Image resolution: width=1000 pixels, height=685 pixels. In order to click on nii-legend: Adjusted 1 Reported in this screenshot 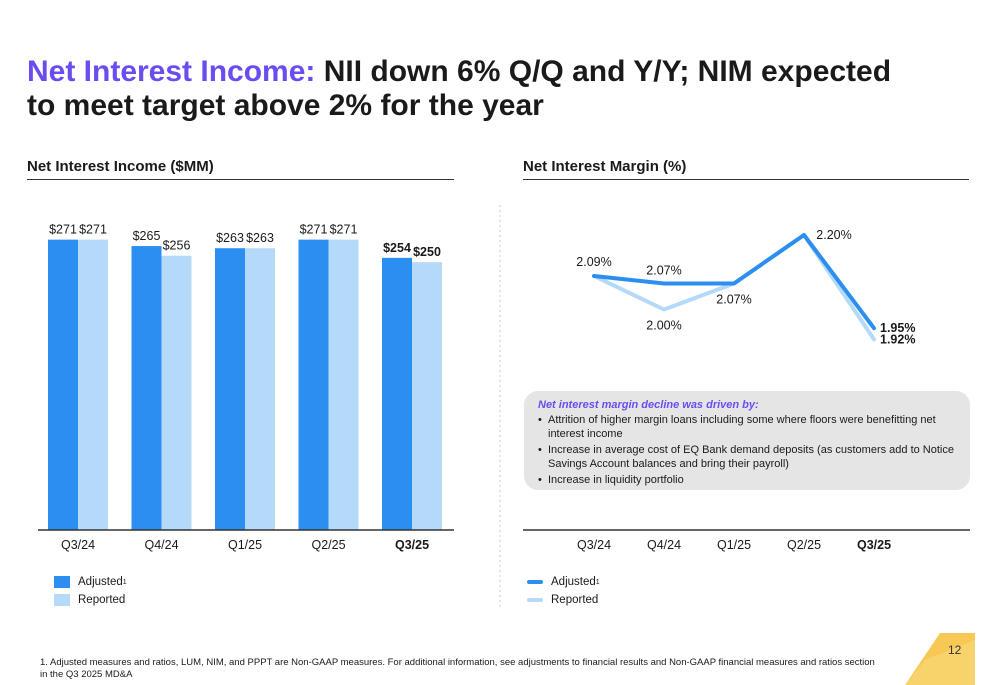, I will do `click(90, 591)`.